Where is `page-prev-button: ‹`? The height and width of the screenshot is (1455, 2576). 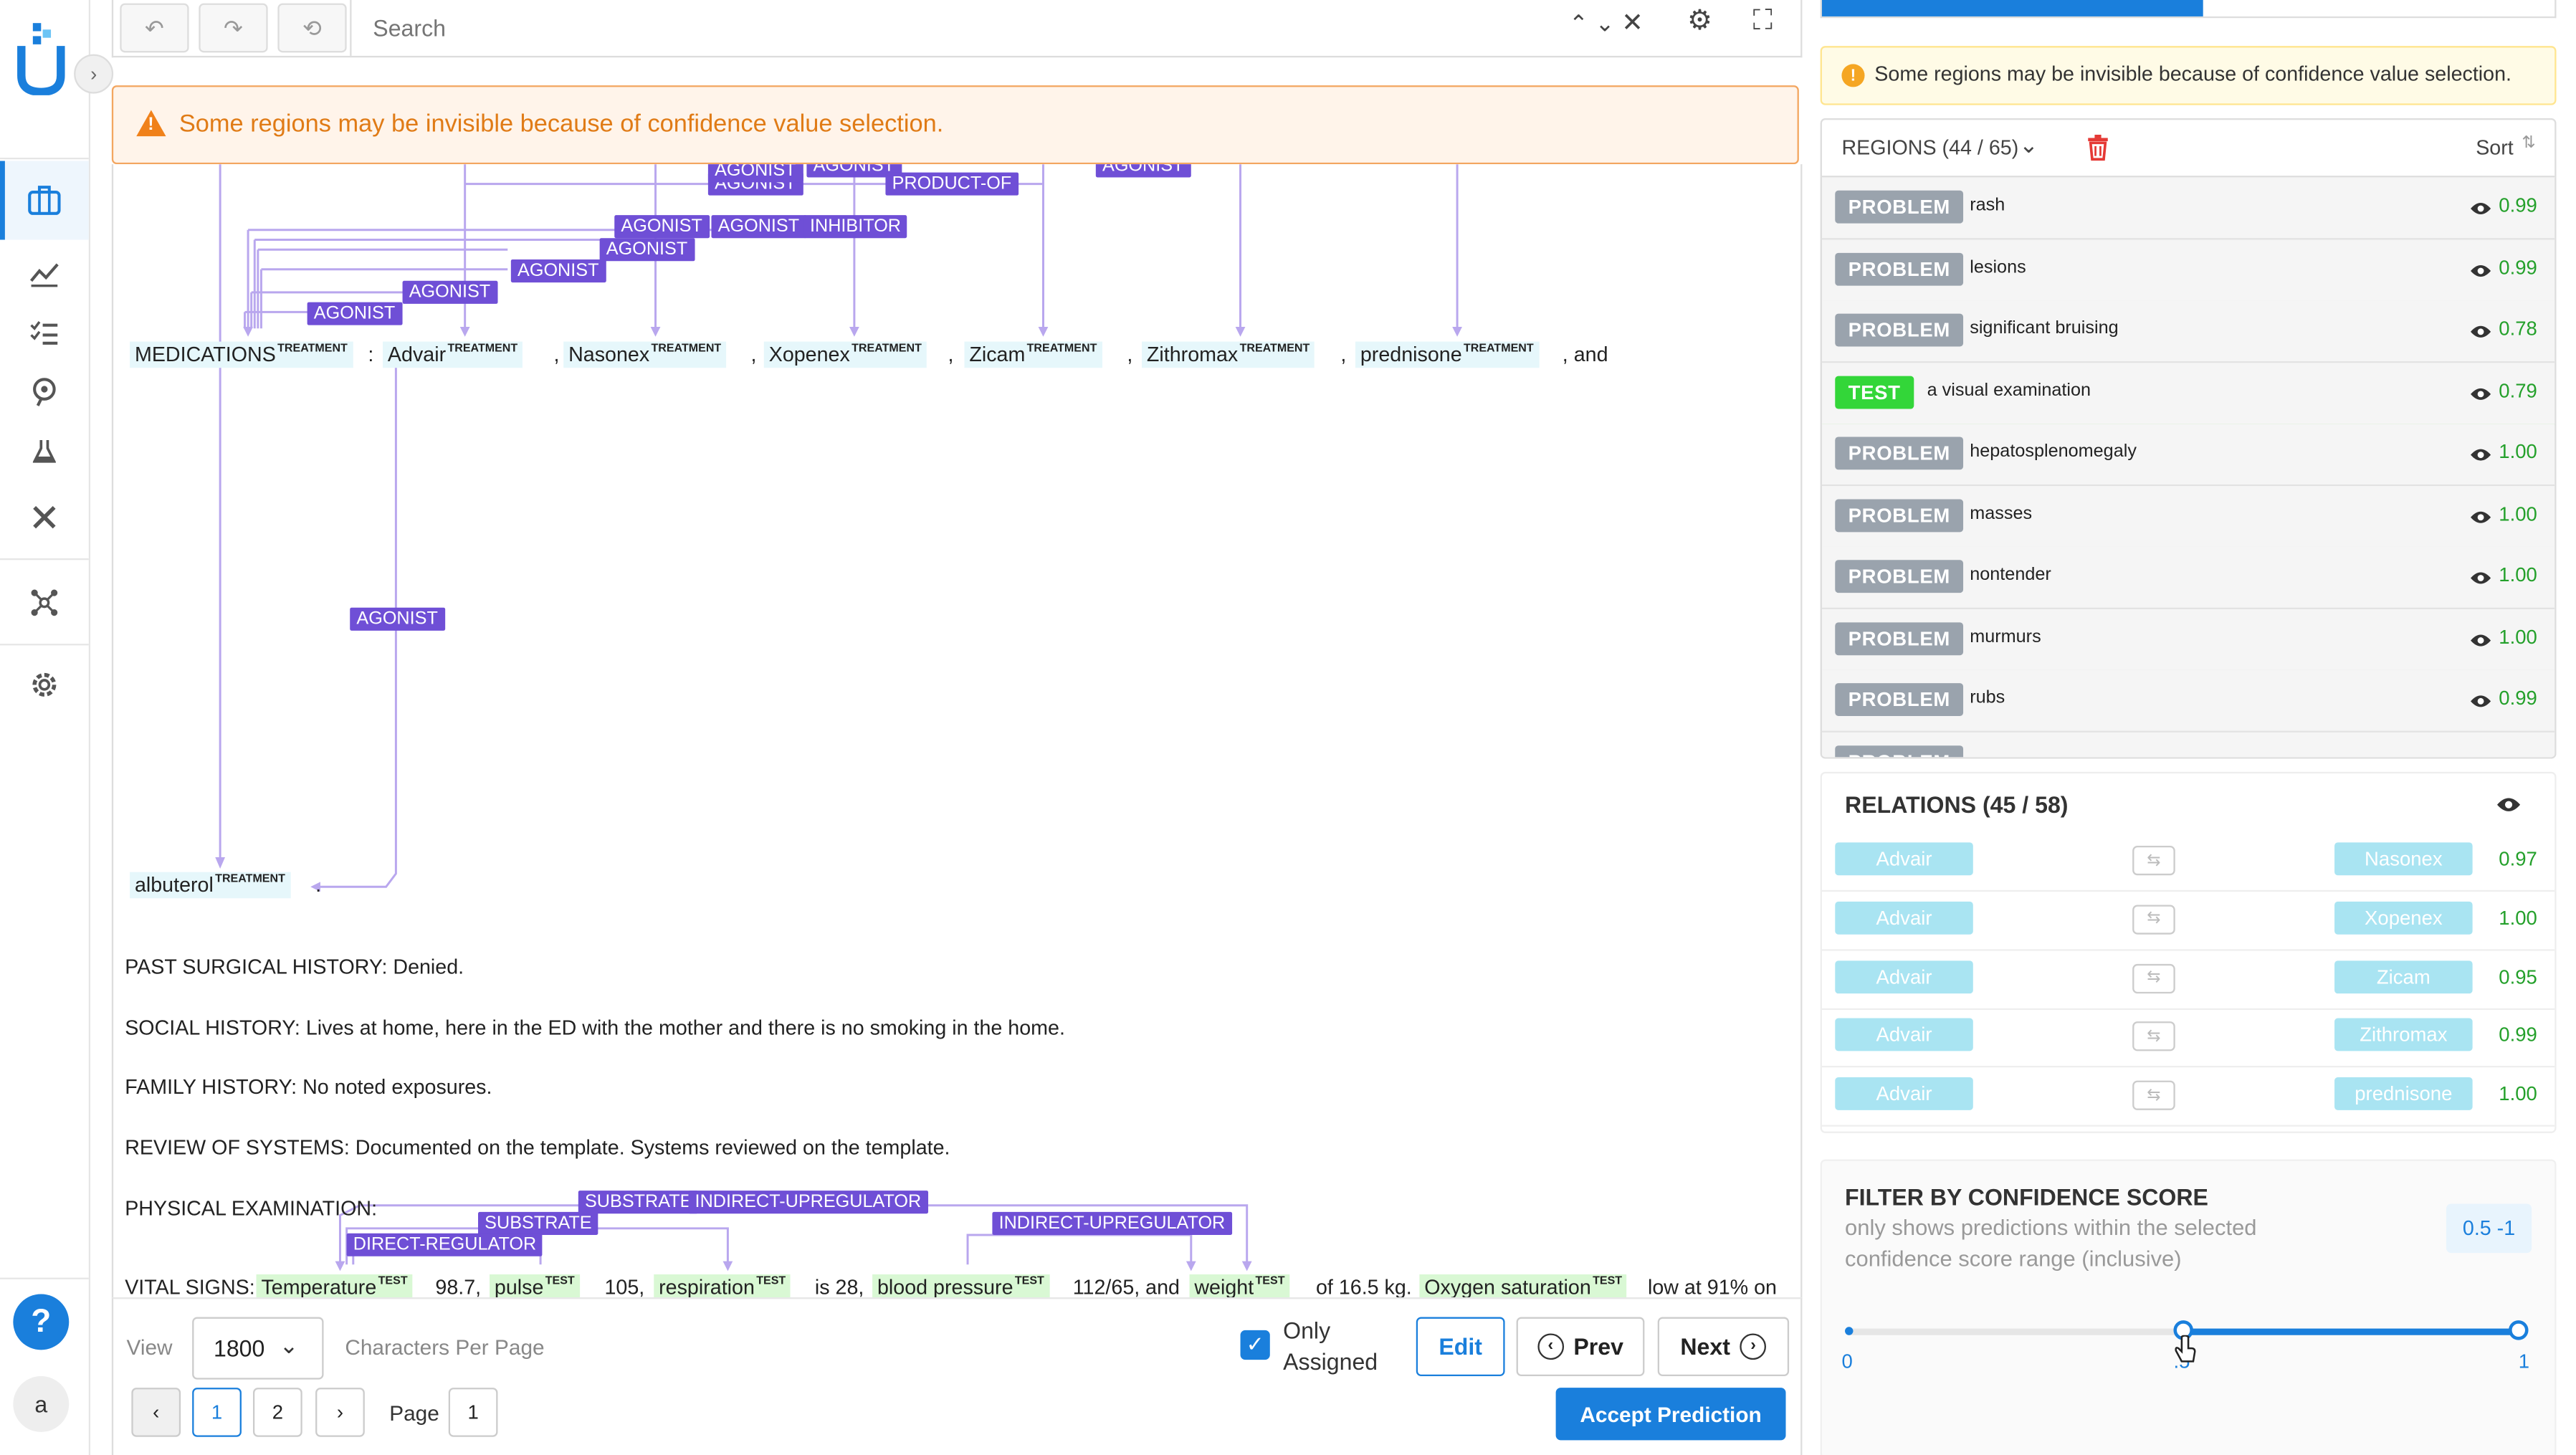 page-prev-button: ‹ is located at coordinates (156, 1412).